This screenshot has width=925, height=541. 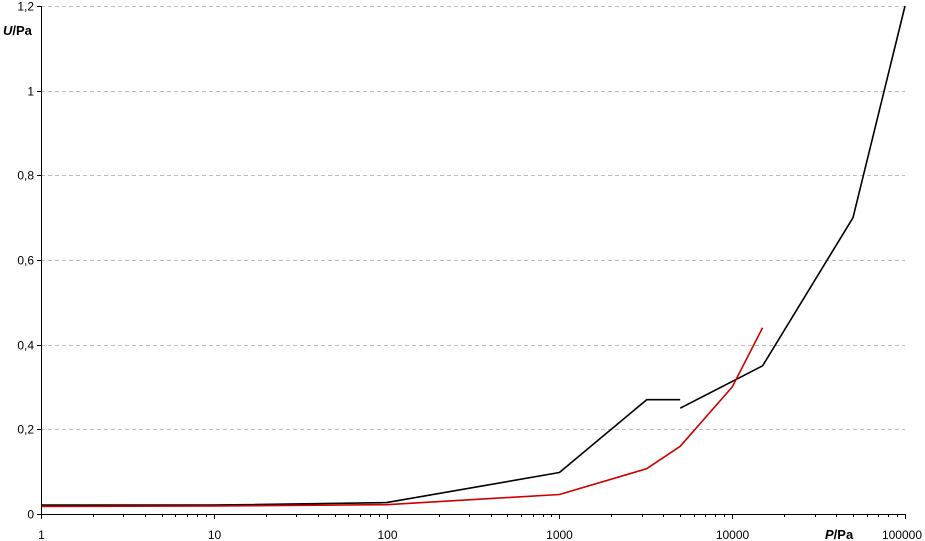 What do you see at coordinates (844, 534) in the screenshot?
I see `x-axis-unit: /Pa` at bounding box center [844, 534].